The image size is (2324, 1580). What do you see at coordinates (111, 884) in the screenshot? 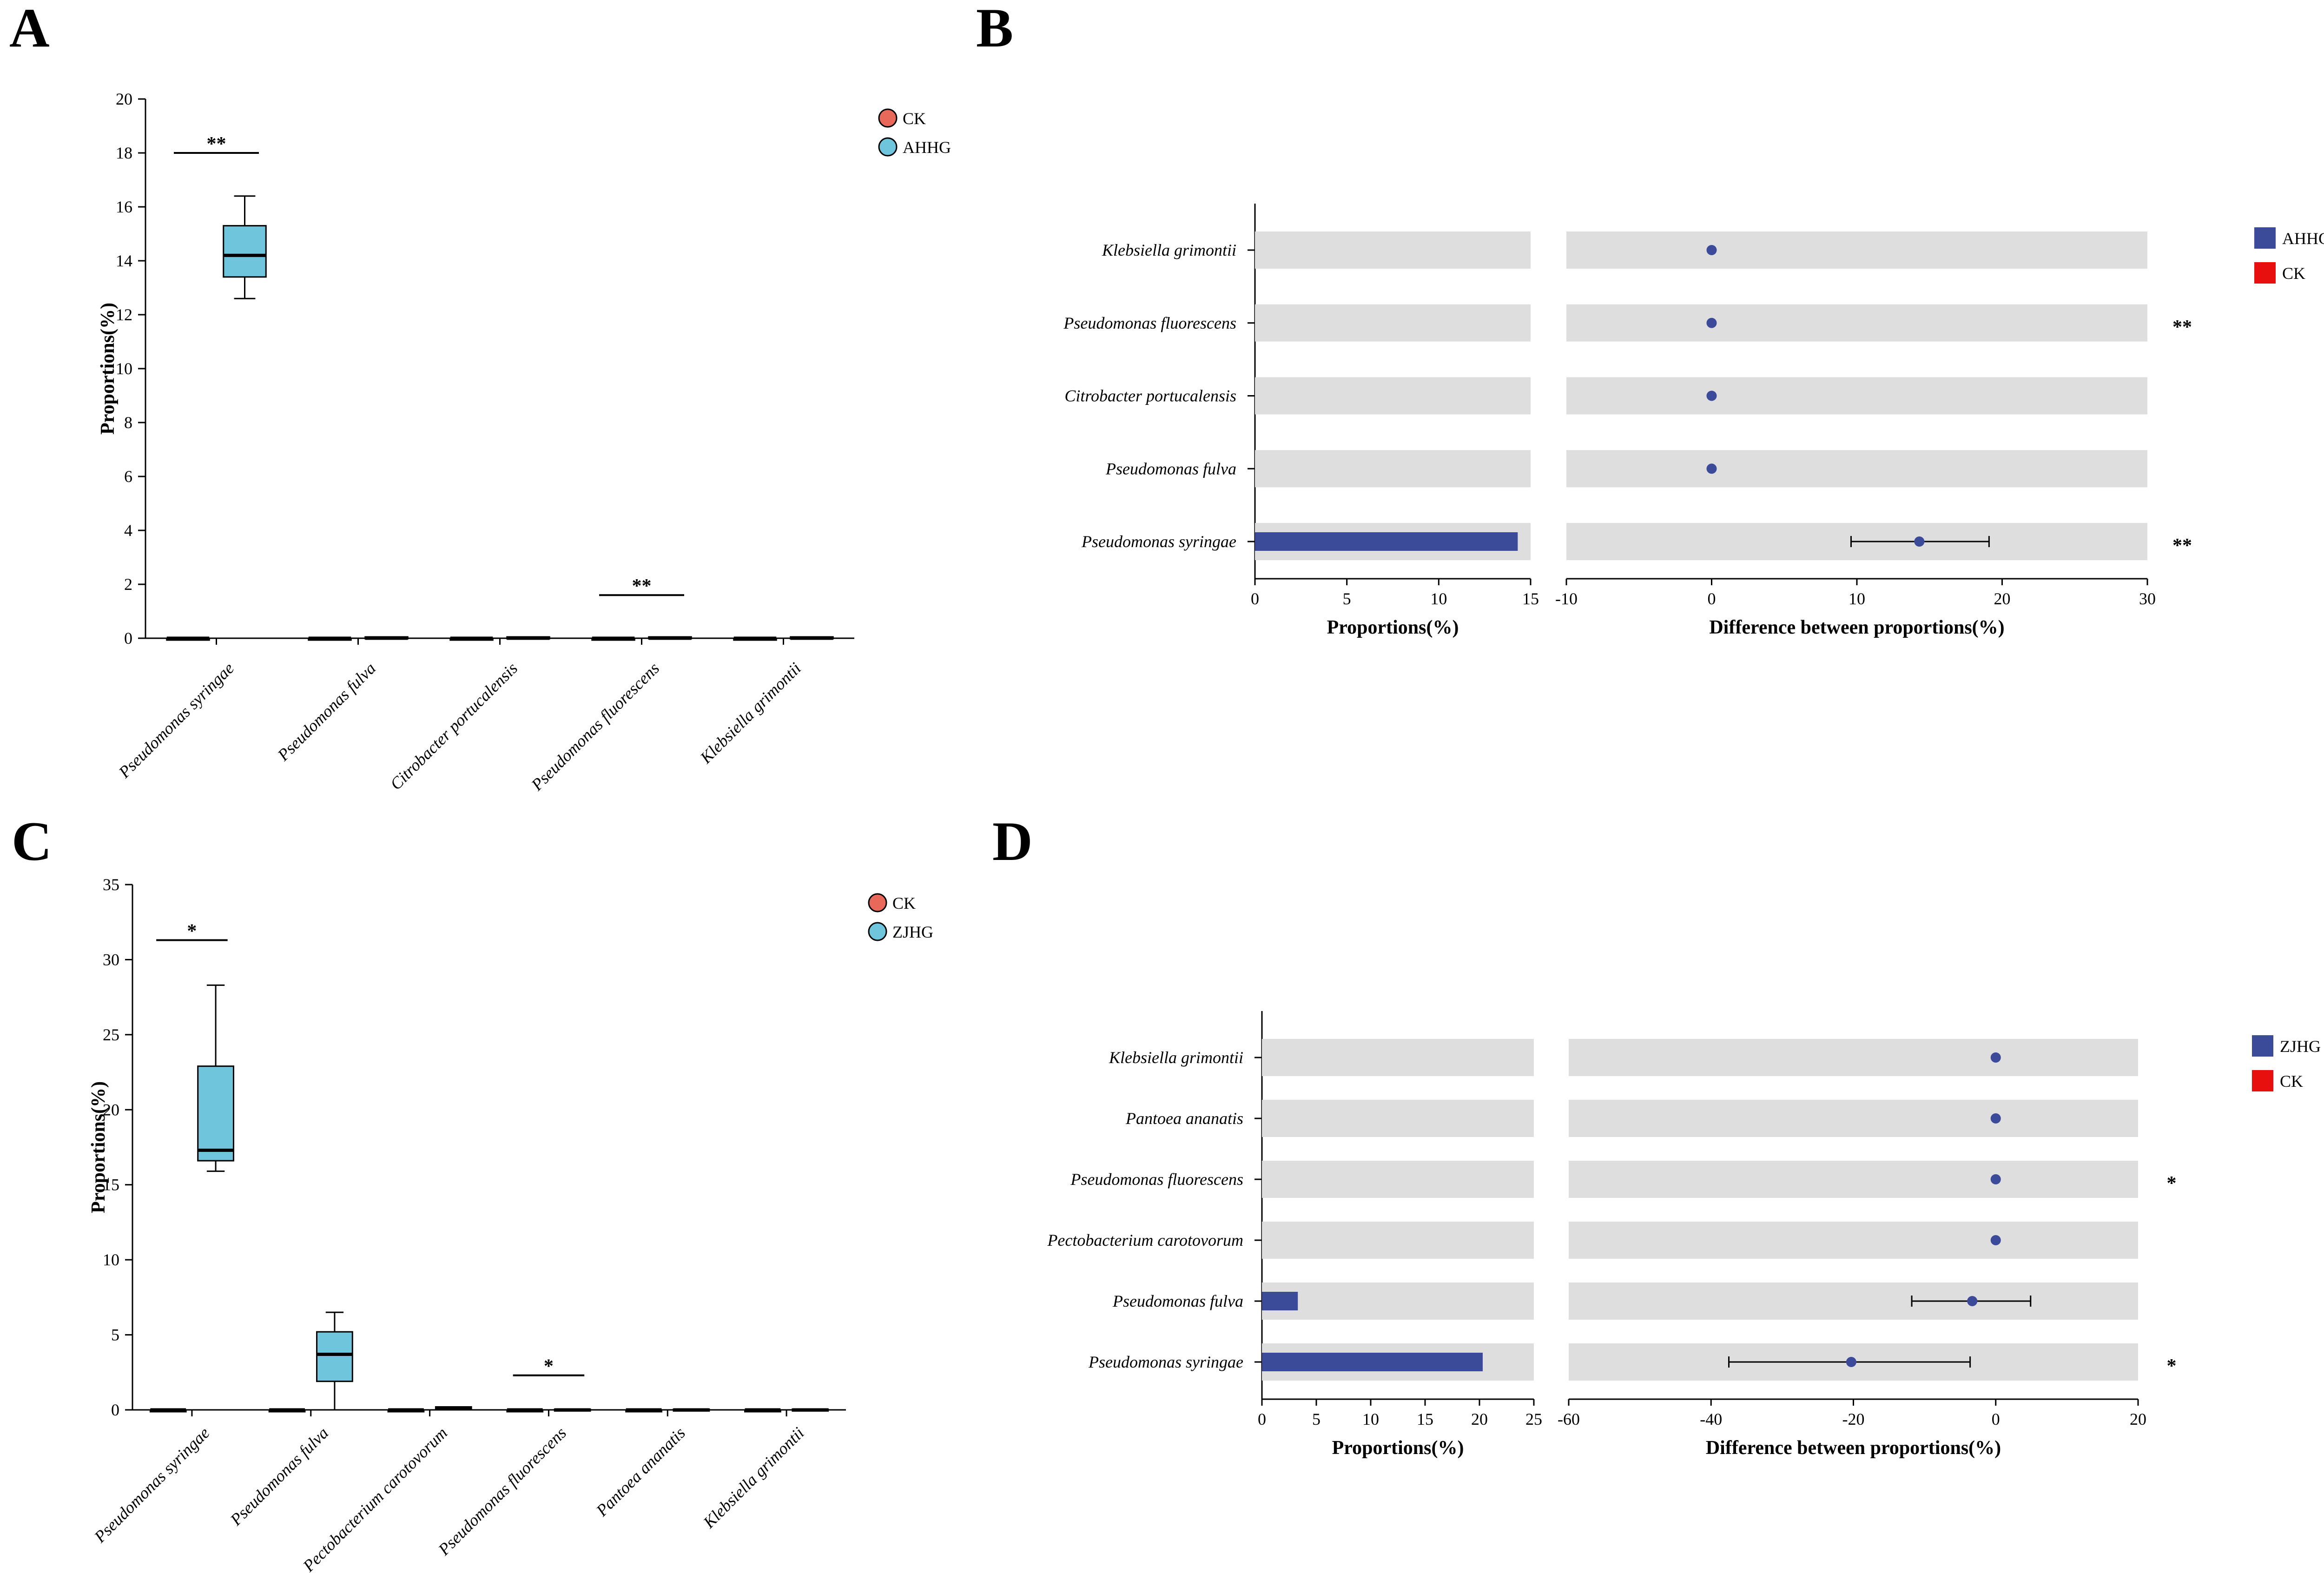
I see `y-tick-label: 35` at bounding box center [111, 884].